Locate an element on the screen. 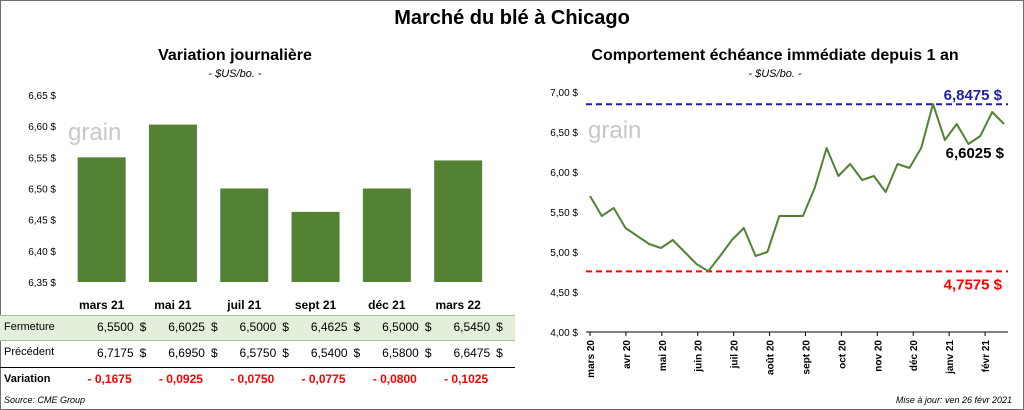 This screenshot has height=410, width=1024. bar-y-tick-label: 6,40 $ is located at coordinates (42, 252).